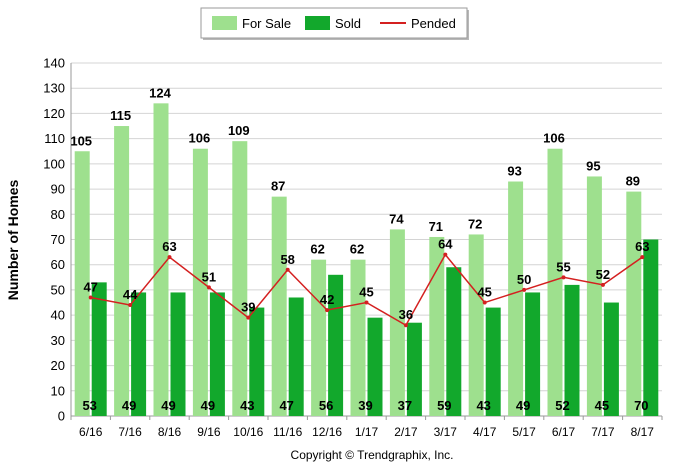 The height and width of the screenshot is (469, 681). Describe the element at coordinates (58, 365) in the screenshot. I see `y-tick-label: 20` at that location.